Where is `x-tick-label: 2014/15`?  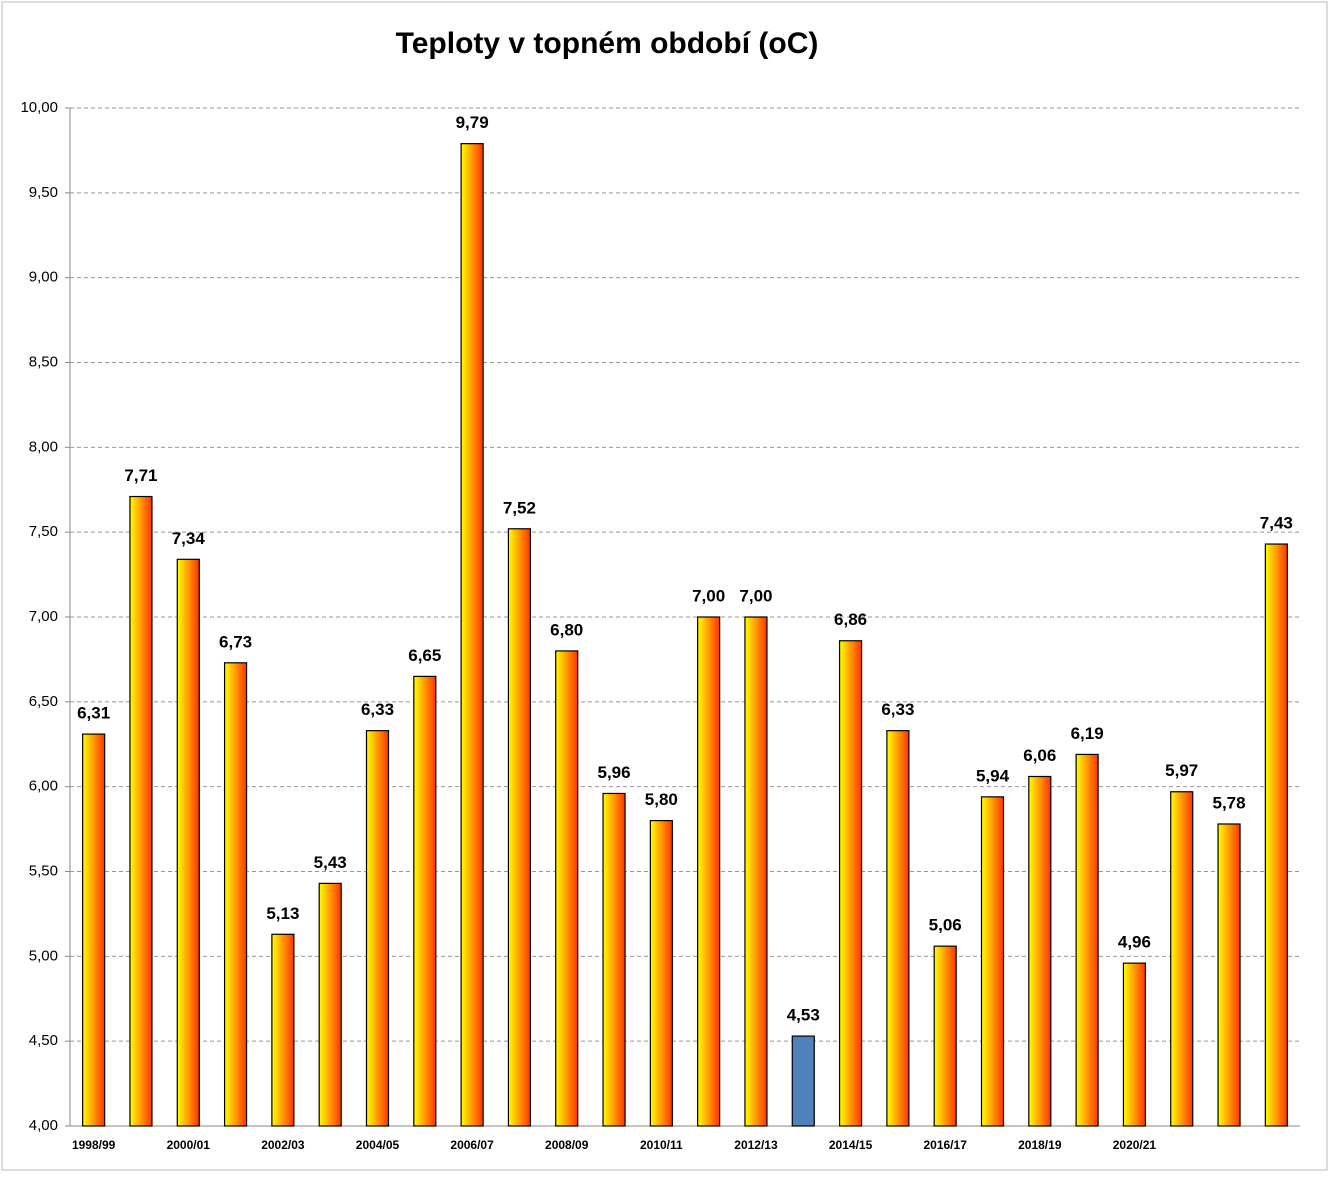 x-tick-label: 2014/15 is located at coordinates (851, 1145).